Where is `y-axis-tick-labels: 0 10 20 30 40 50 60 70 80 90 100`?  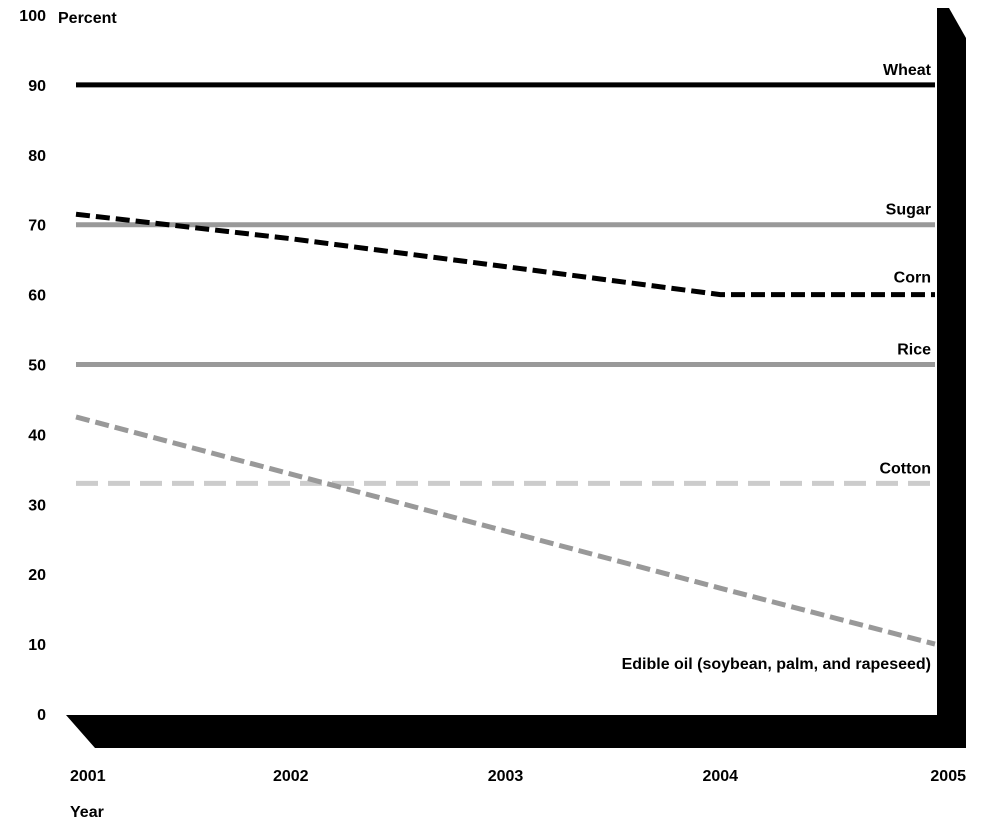 y-axis-tick-labels: 0 10 20 30 40 50 60 70 80 90 100 is located at coordinates (32, 366).